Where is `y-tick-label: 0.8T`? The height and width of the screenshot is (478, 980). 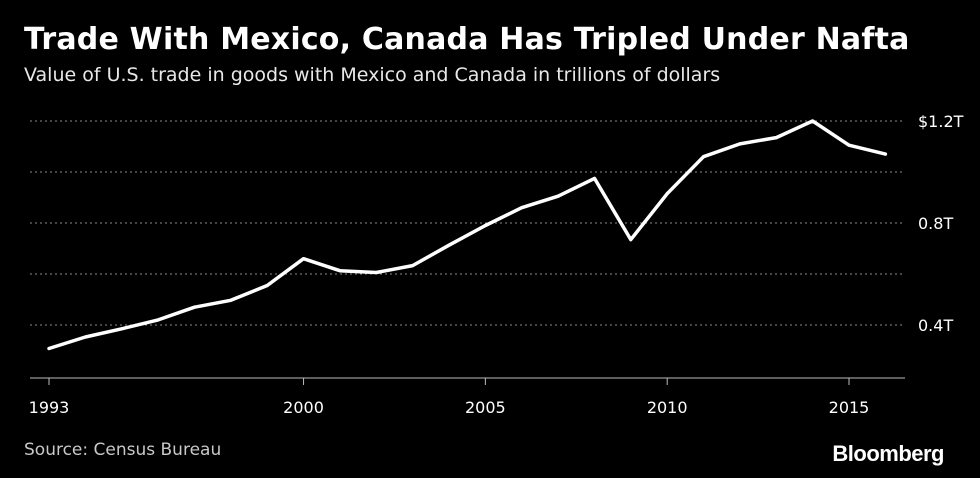
y-tick-label: 0.8T is located at coordinates (935, 223).